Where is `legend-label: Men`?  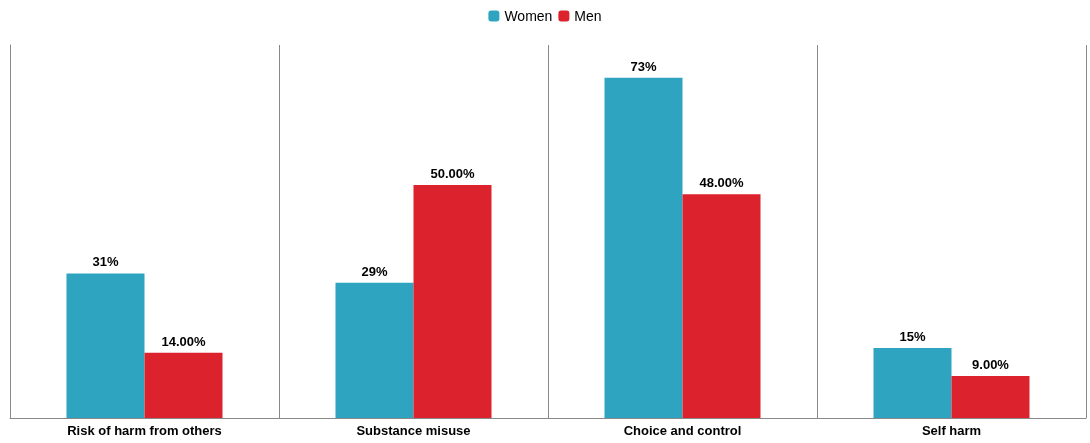 legend-label: Men is located at coordinates (588, 16).